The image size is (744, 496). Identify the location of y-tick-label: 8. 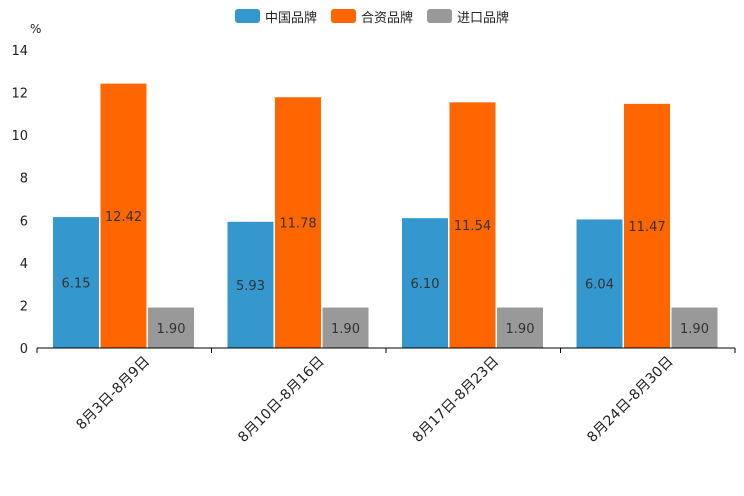
(24, 179).